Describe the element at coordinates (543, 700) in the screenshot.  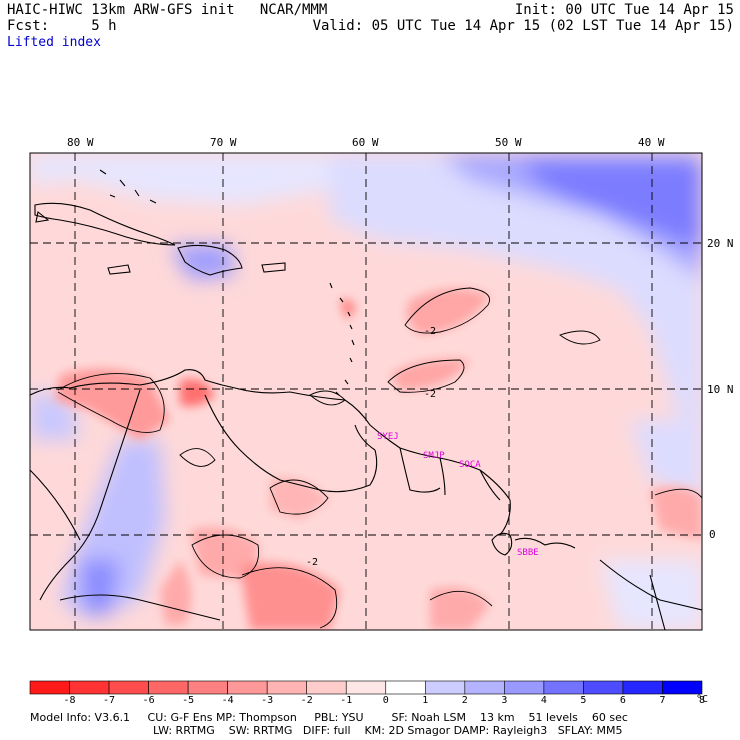
I see `colorbar-tick-label: 4` at that location.